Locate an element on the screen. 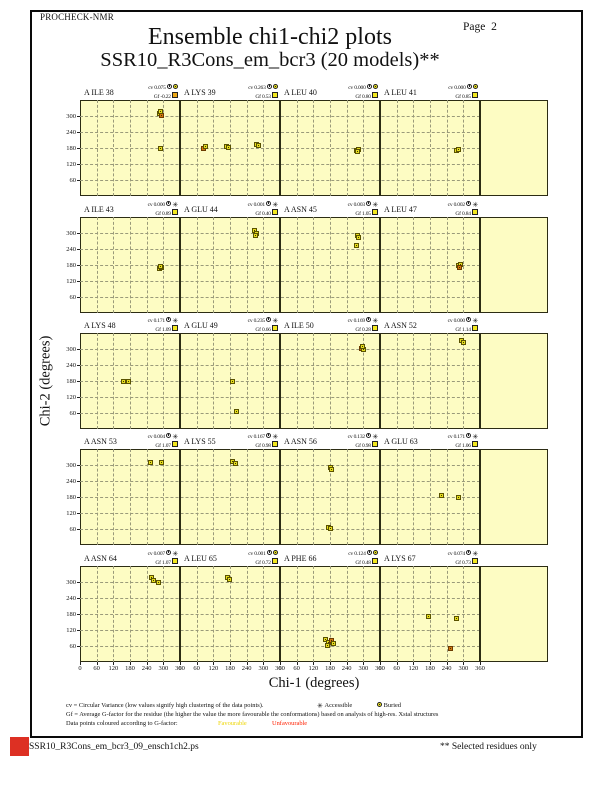 This screenshot has width=612, height=792. cv-value: cv 0.169 ✳ is located at coordinates (362, 321).